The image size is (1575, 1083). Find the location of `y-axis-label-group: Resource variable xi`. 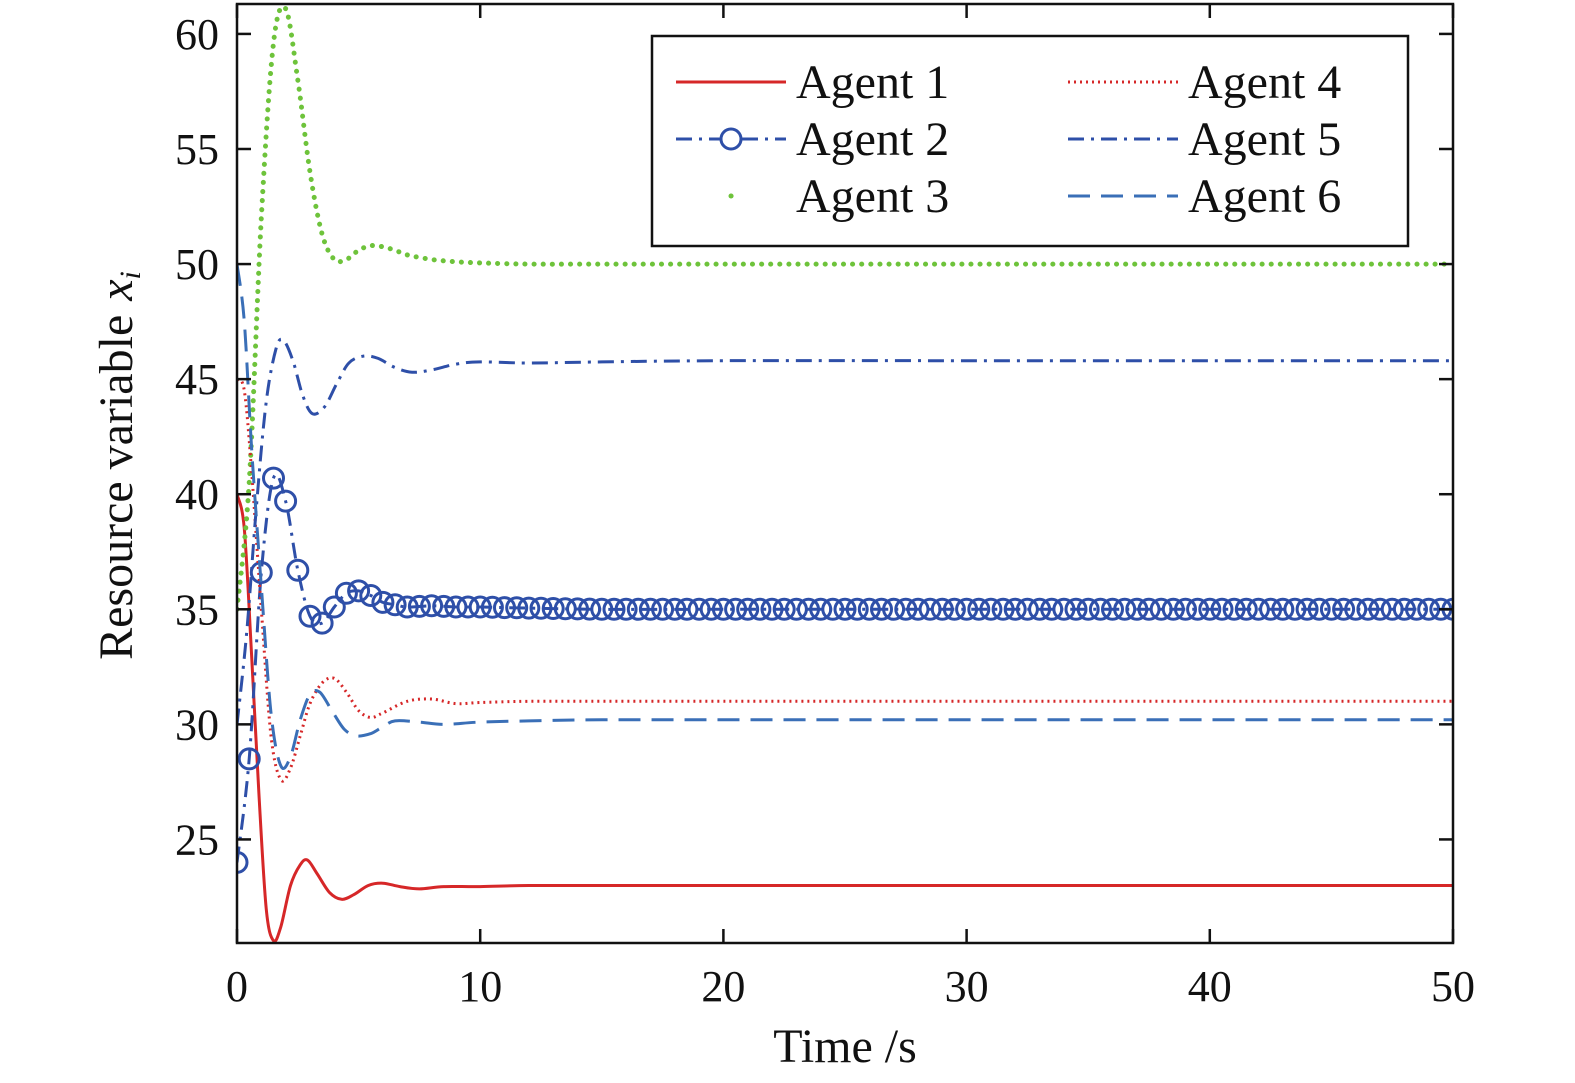

y-axis-label-group: Resource variable xi is located at coordinates (118, 465).